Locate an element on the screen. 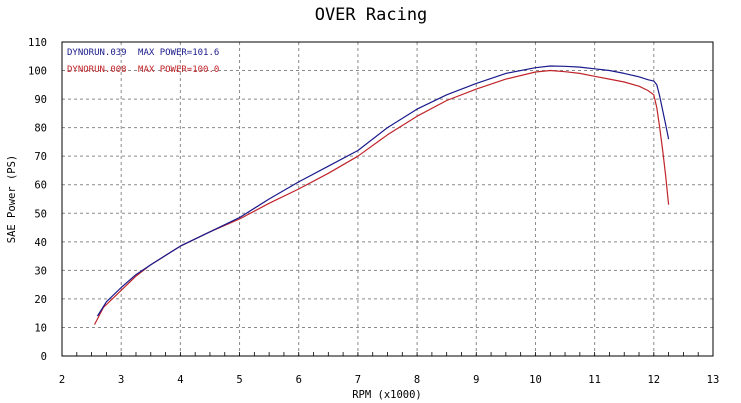  chart-title: OVER Racing is located at coordinates (371, 15).